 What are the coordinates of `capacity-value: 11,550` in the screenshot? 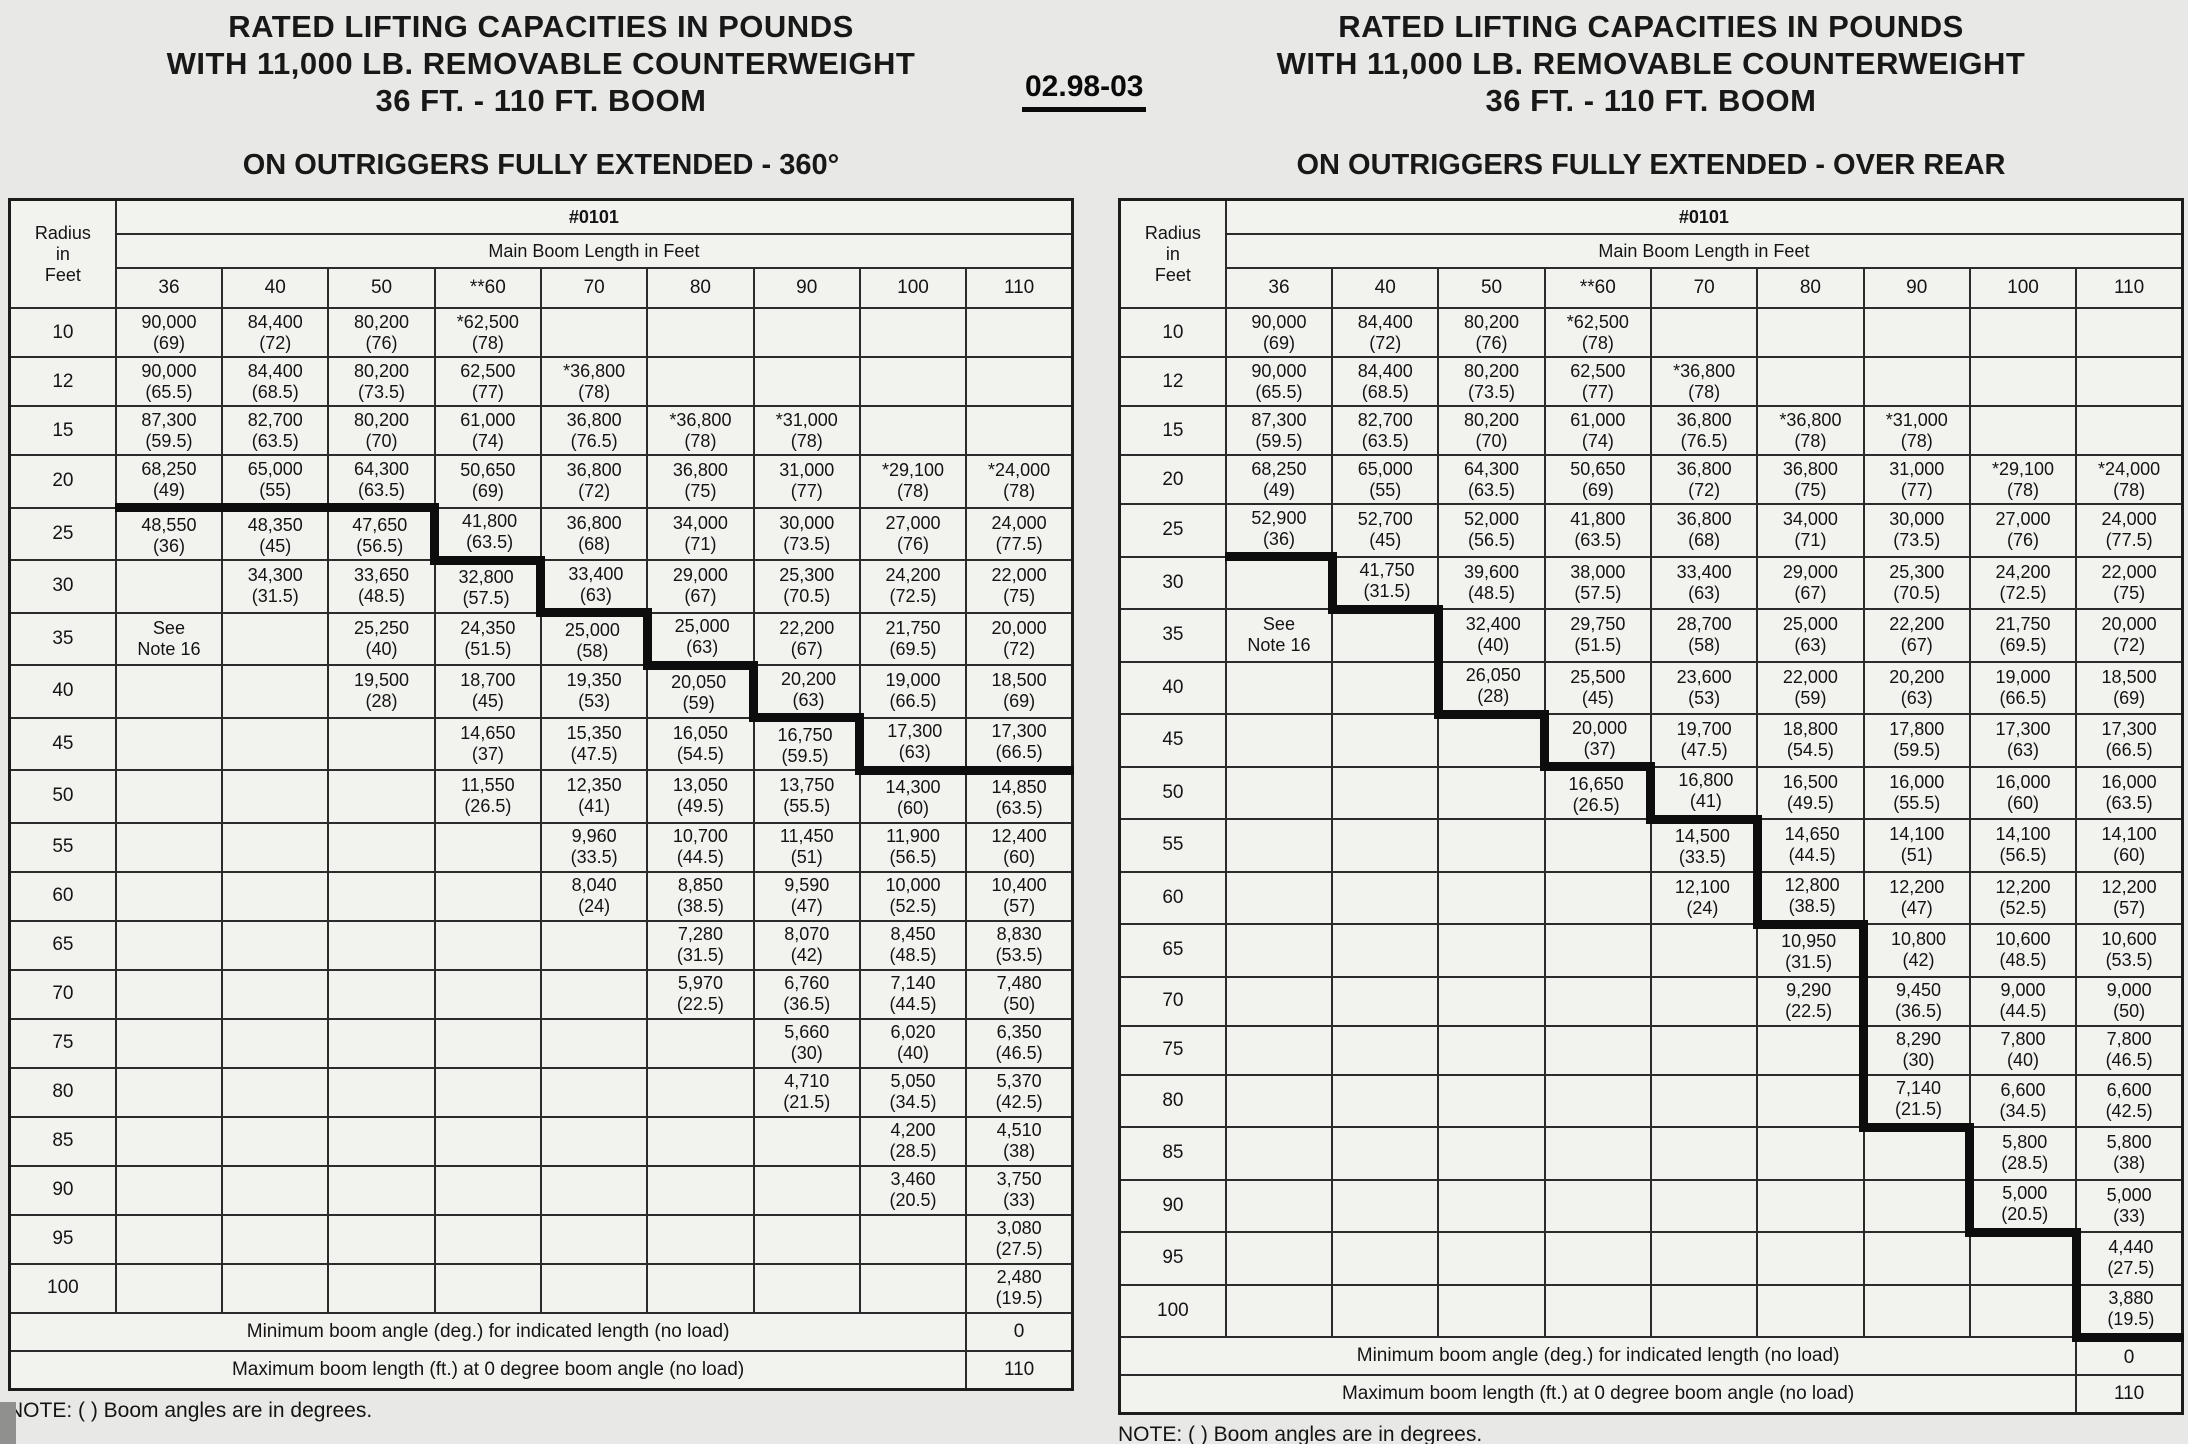 It's located at (487, 785).